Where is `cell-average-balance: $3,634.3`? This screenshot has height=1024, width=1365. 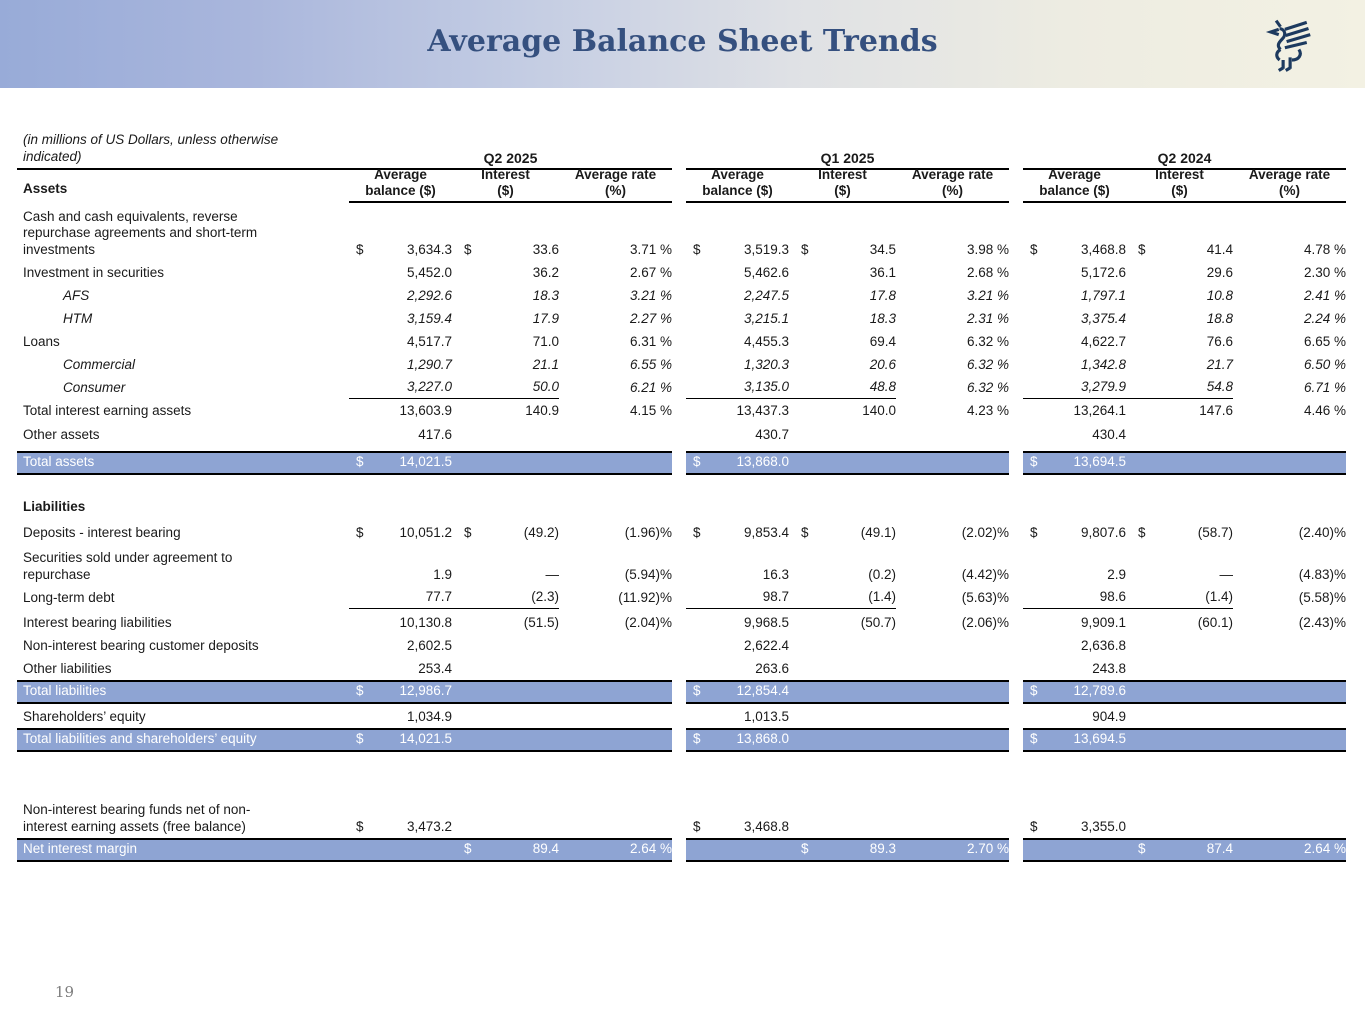 cell-average-balance: $3,634.3 is located at coordinates (400, 232).